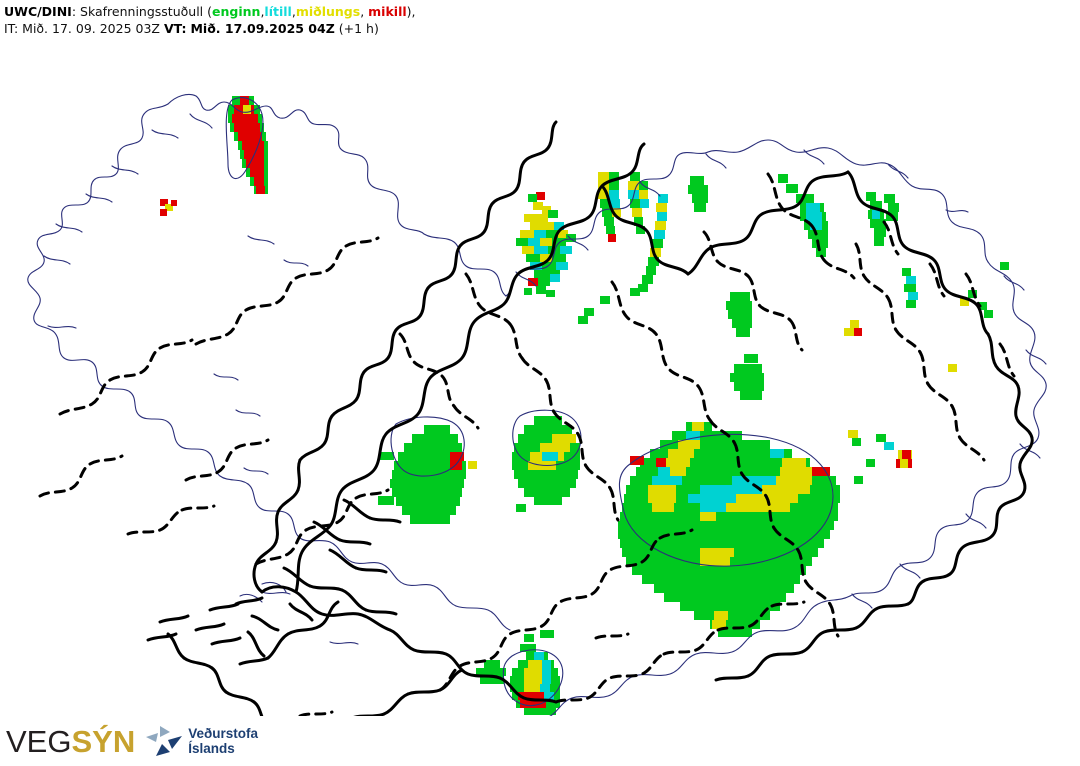  Describe the element at coordinates (278, 11) in the screenshot. I see `legend-word-litill: lítill` at that location.